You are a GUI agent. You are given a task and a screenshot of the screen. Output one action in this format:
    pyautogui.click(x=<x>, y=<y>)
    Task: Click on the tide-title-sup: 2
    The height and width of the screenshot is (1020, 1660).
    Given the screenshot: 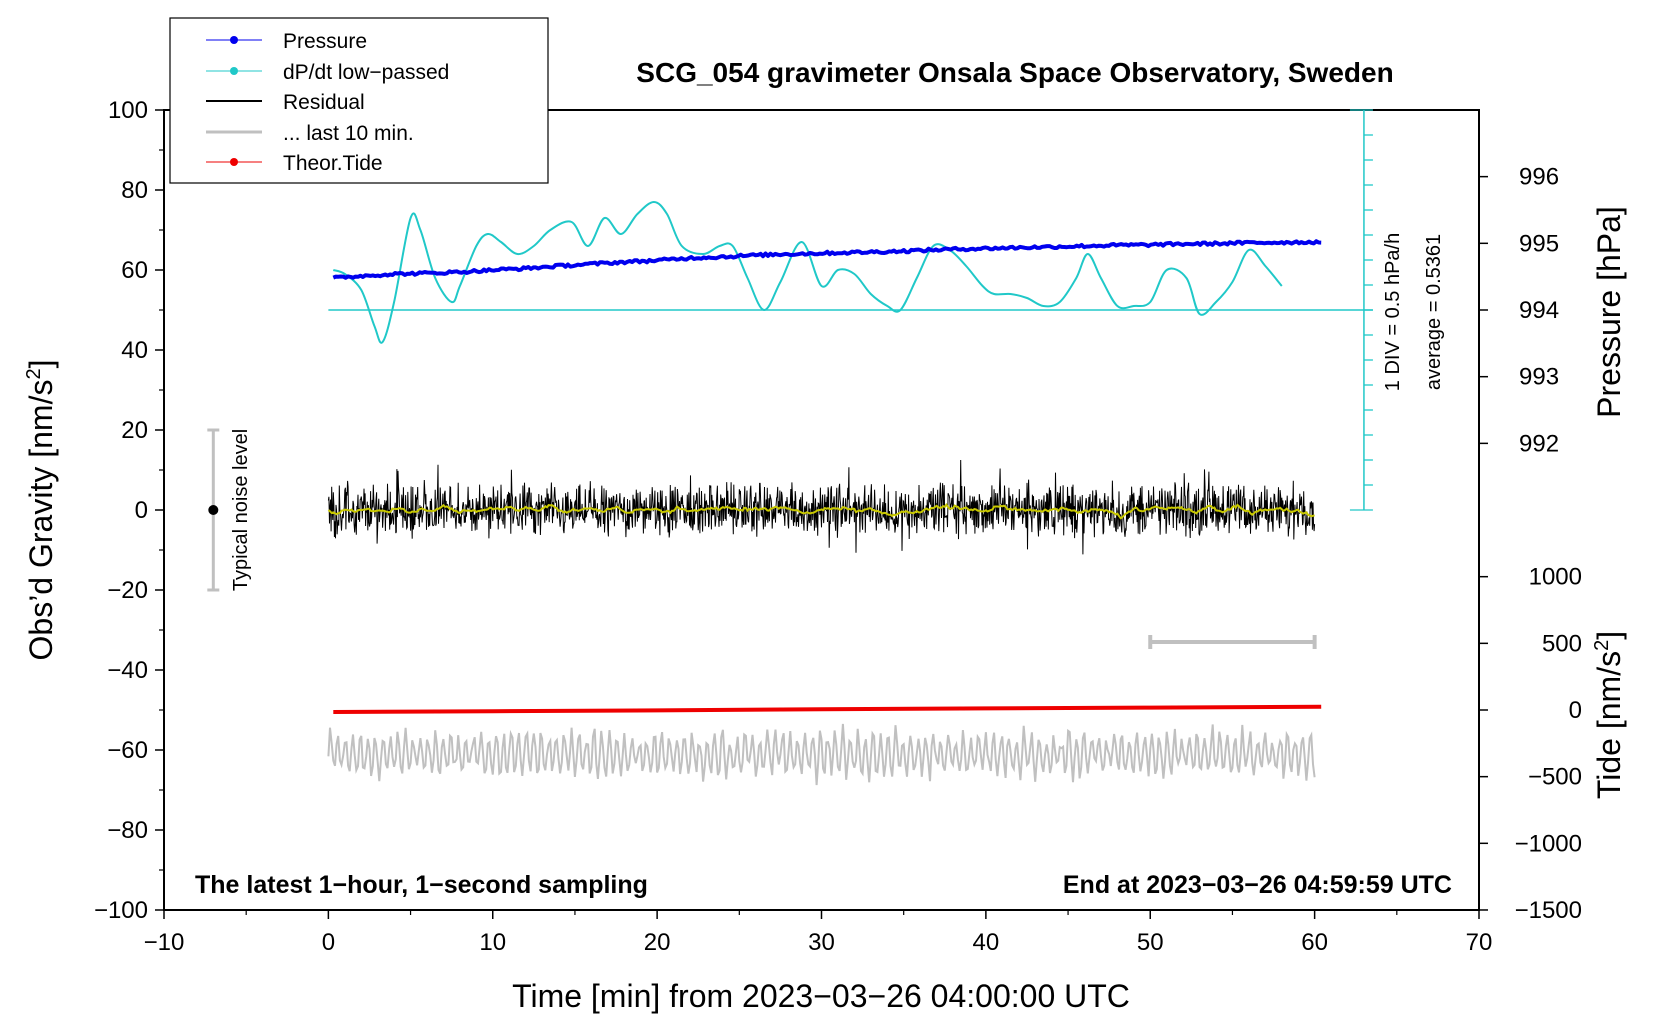 What is the action you would take?
    pyautogui.click(x=1602, y=645)
    